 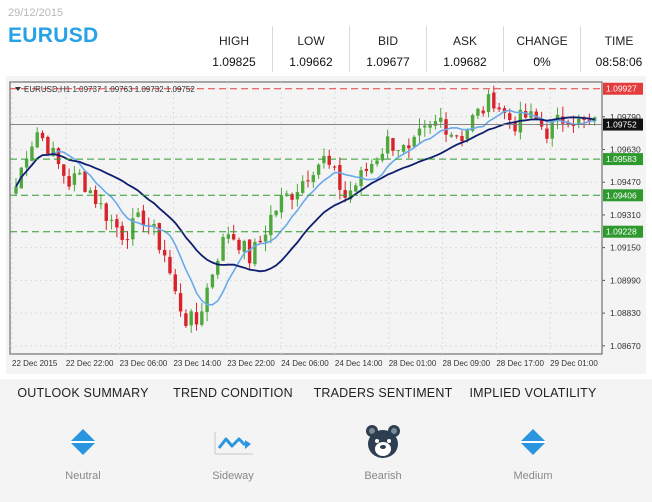 What do you see at coordinates (533, 430) in the screenshot?
I see `implied-volatility: IMPLIED VOLATILITY Medium` at bounding box center [533, 430].